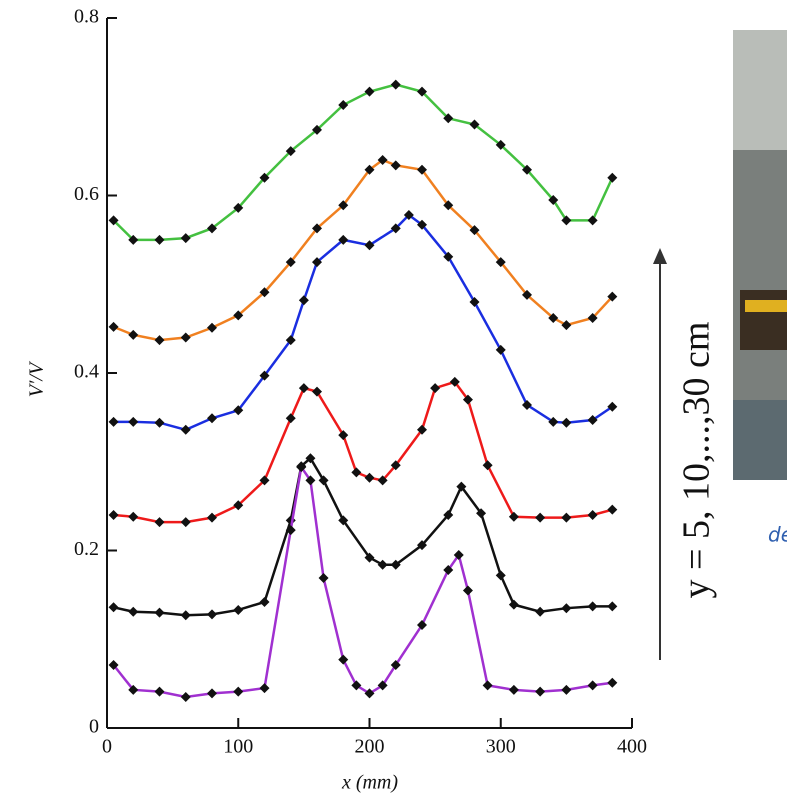  What do you see at coordinates (86, 17) in the screenshot?
I see `y-tick-label: 0.8` at bounding box center [86, 17].